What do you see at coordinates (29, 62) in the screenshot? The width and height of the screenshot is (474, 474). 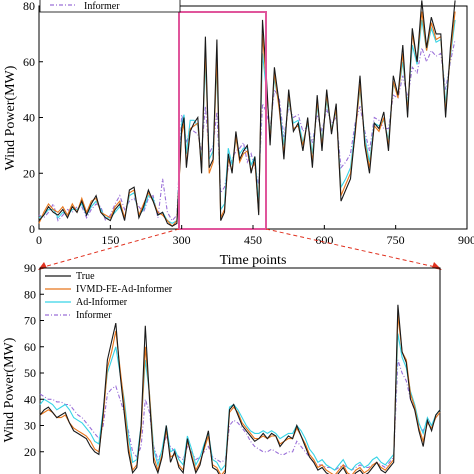 I see `top-ytick-label: 60` at bounding box center [29, 62].